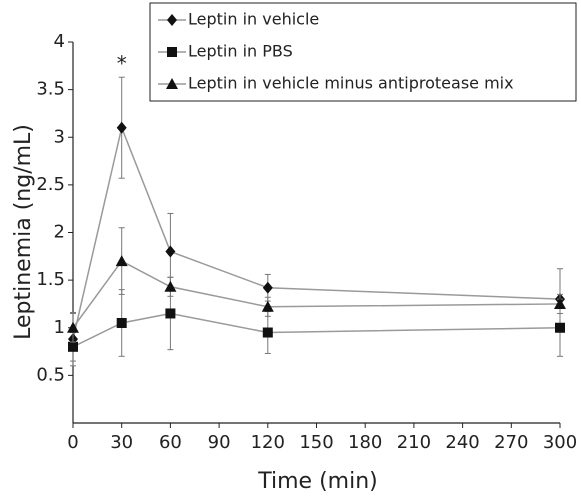  I want to click on x-axis-title: Time (min), so click(317, 481).